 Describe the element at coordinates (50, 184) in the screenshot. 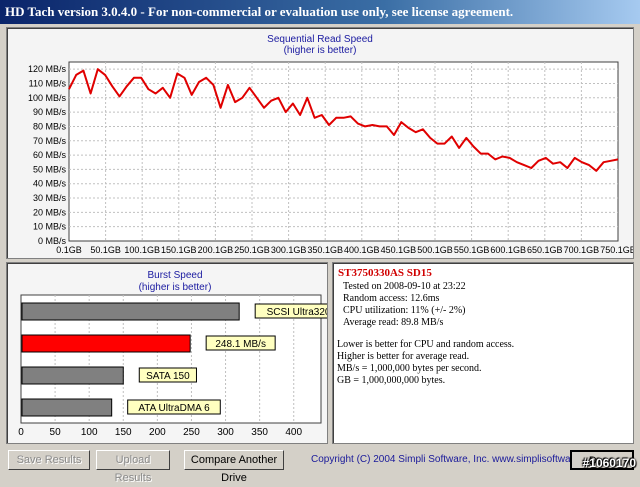

I see `y-tick-label: 40 MB/s` at that location.